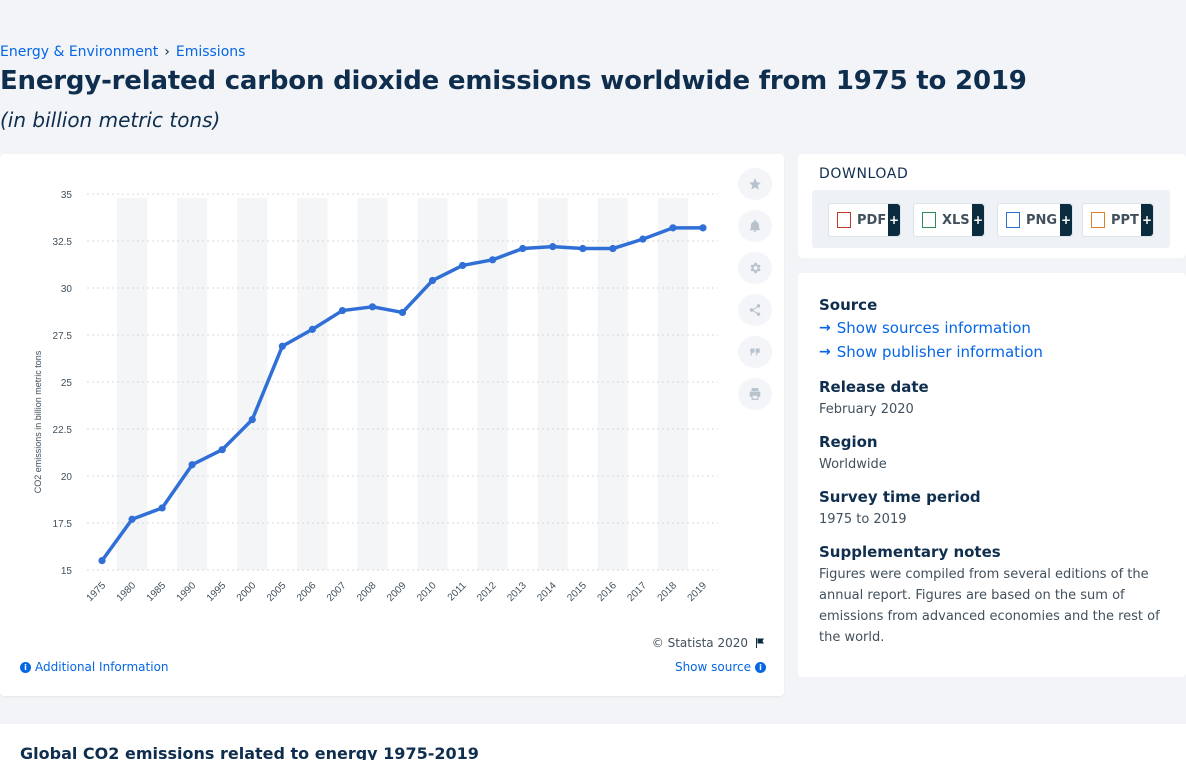 The width and height of the screenshot is (1186, 760). What do you see at coordinates (67, 477) in the screenshot?
I see `y-tick-label: 20` at bounding box center [67, 477].